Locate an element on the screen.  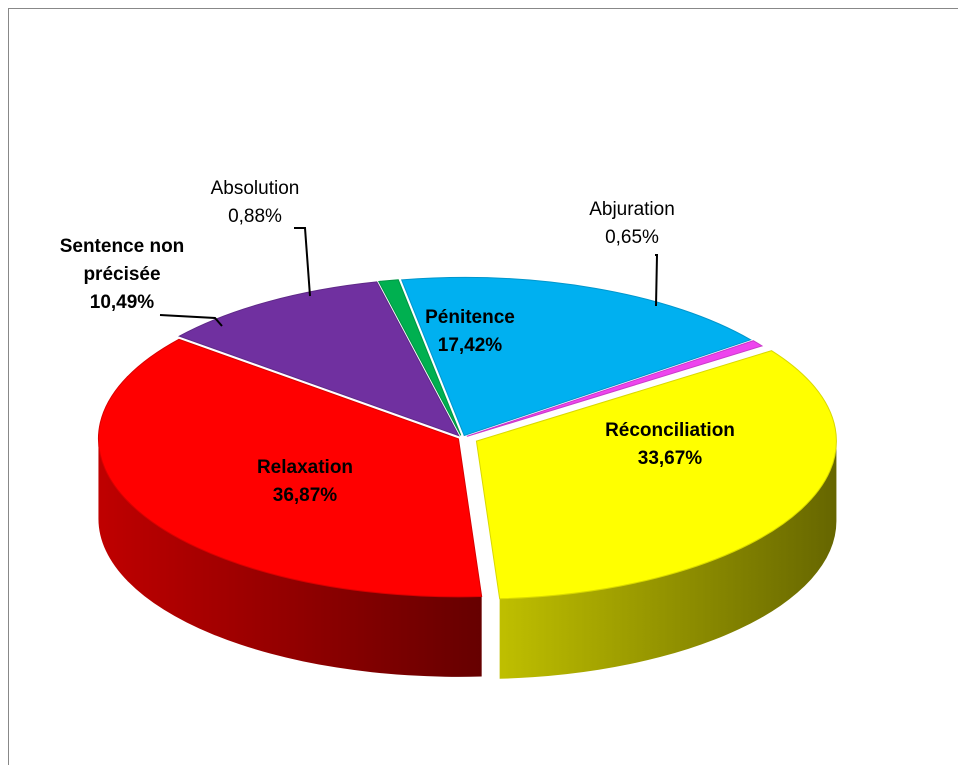
data-label: Absolution 0,88% is located at coordinates (255, 203).